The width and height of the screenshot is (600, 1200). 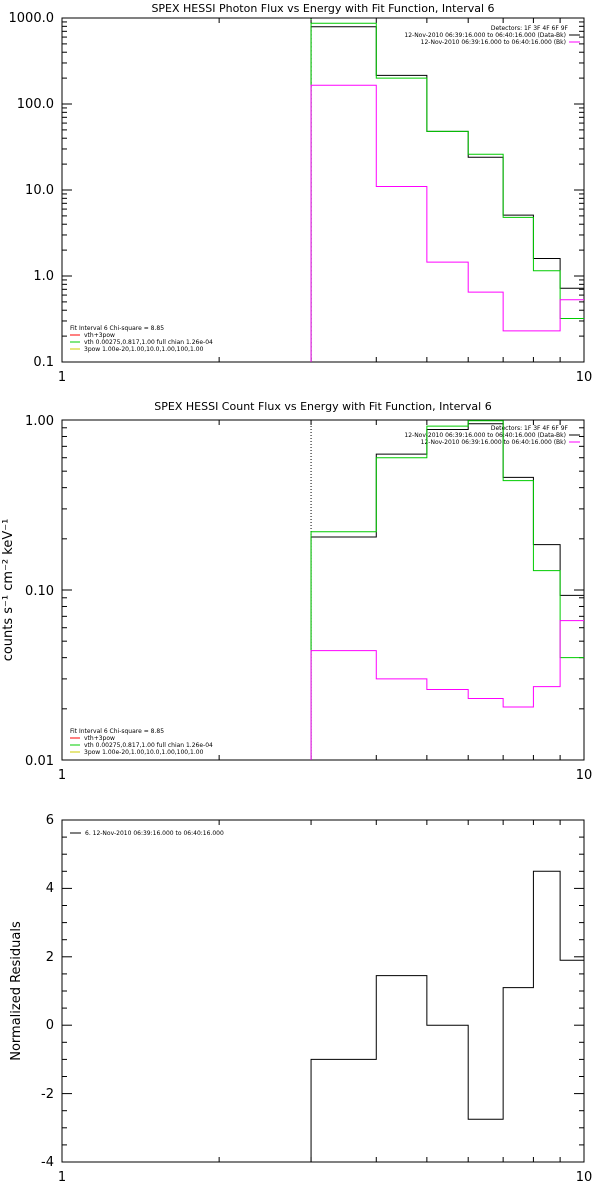 What do you see at coordinates (47, 991) in the screenshot?
I see `y-tick-labels: -4 -2 0 2 4 6` at bounding box center [47, 991].